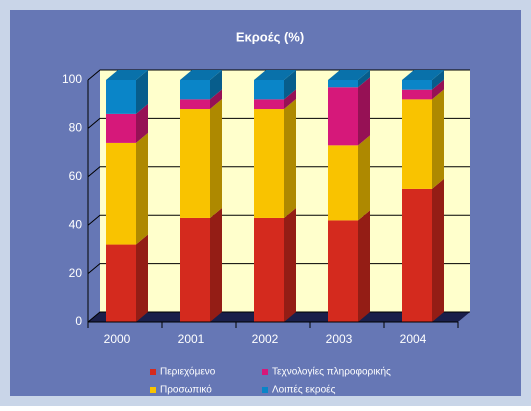  I want to click on chart-title: Εκροές (%), so click(270, 36).